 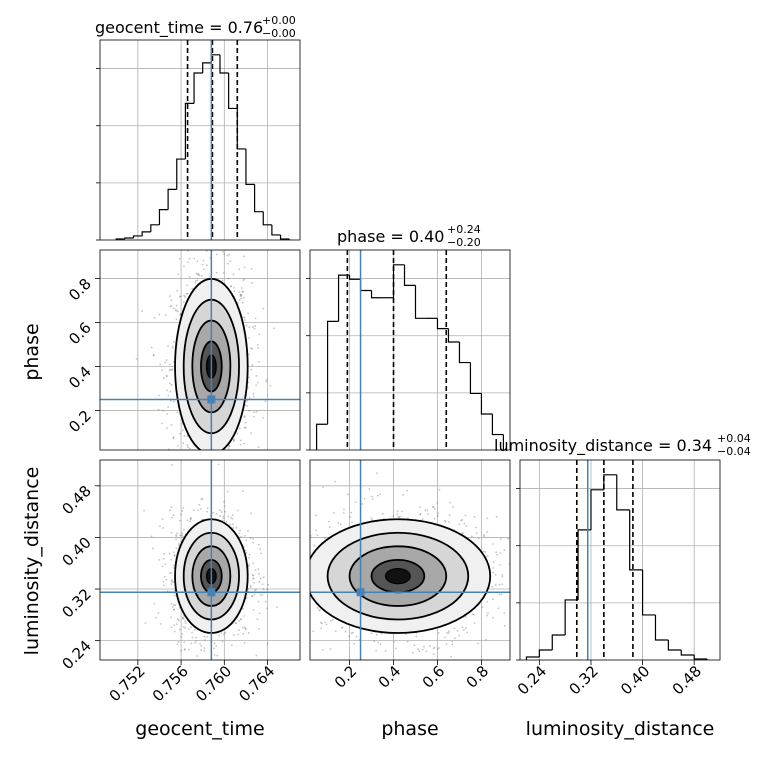 I want to click on xtick-label-phase-2: 0.6, so click(x=434, y=677).